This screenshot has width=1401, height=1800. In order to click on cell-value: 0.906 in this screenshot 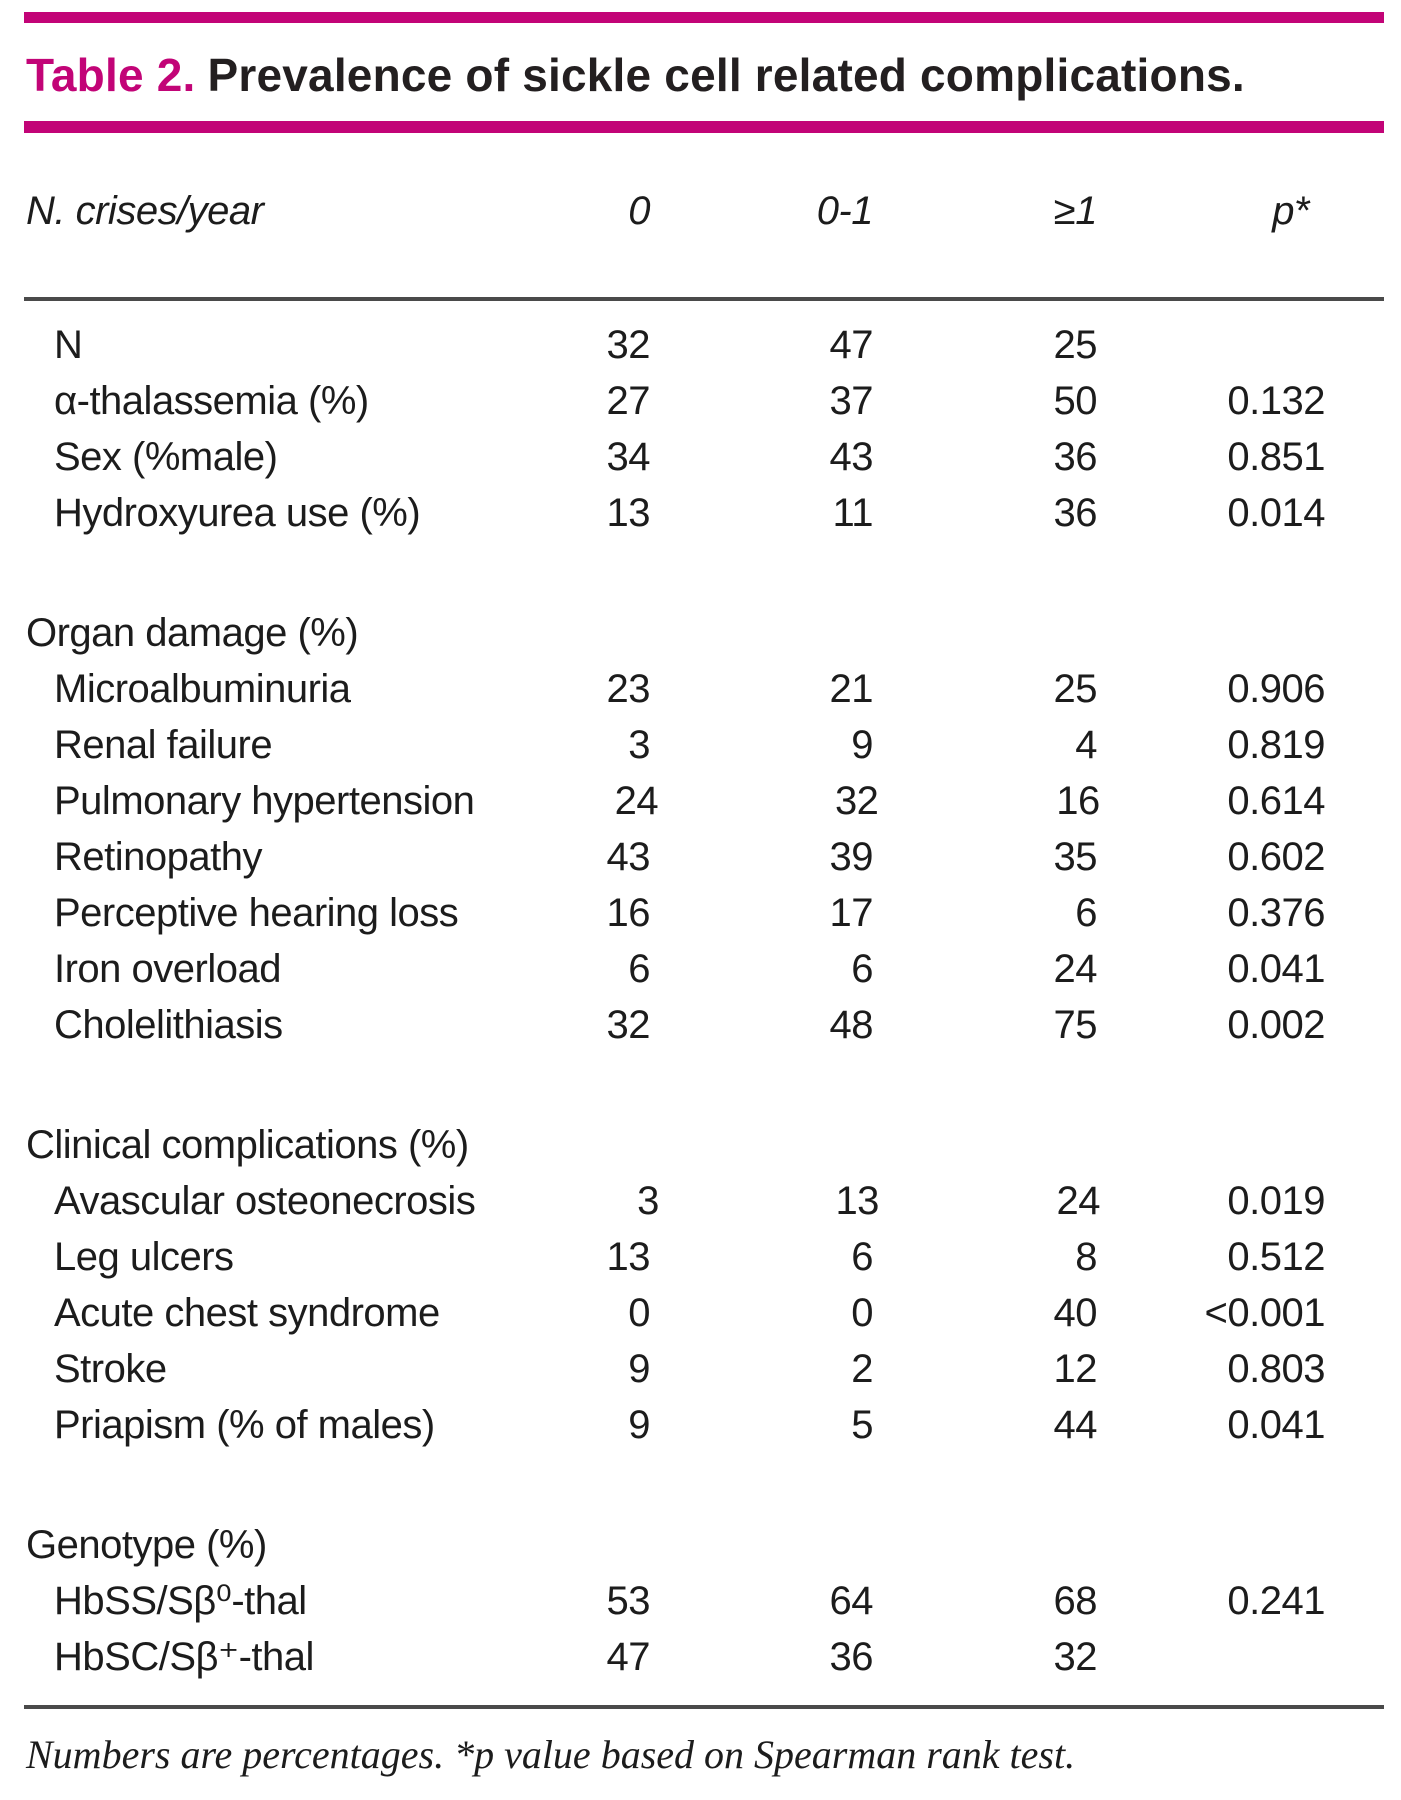, I will do `click(1276, 689)`.